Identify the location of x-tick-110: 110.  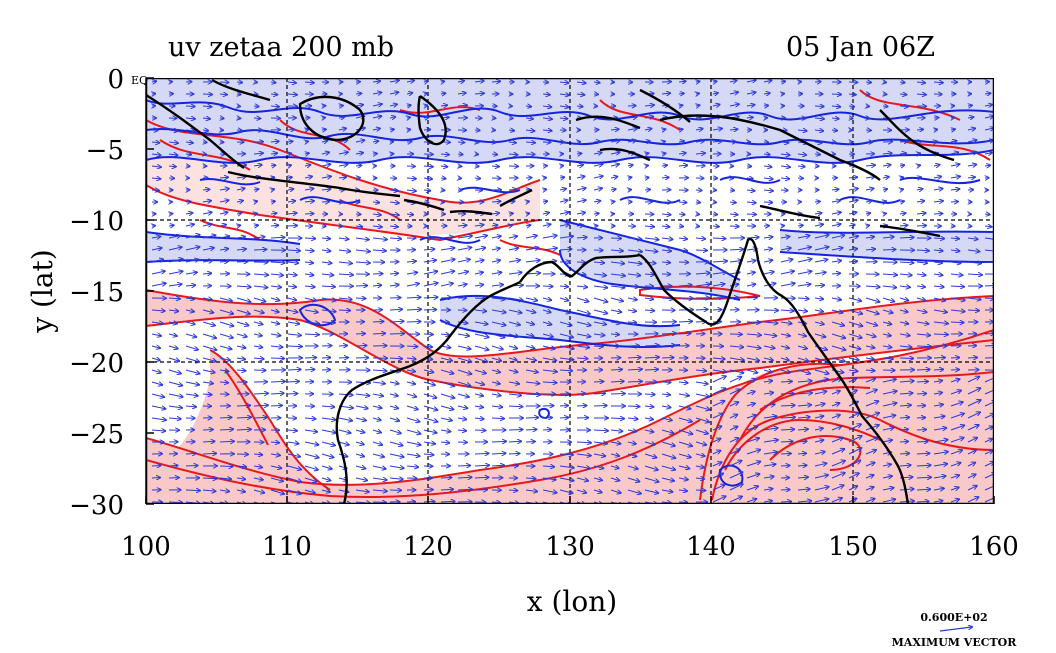
(287, 547).